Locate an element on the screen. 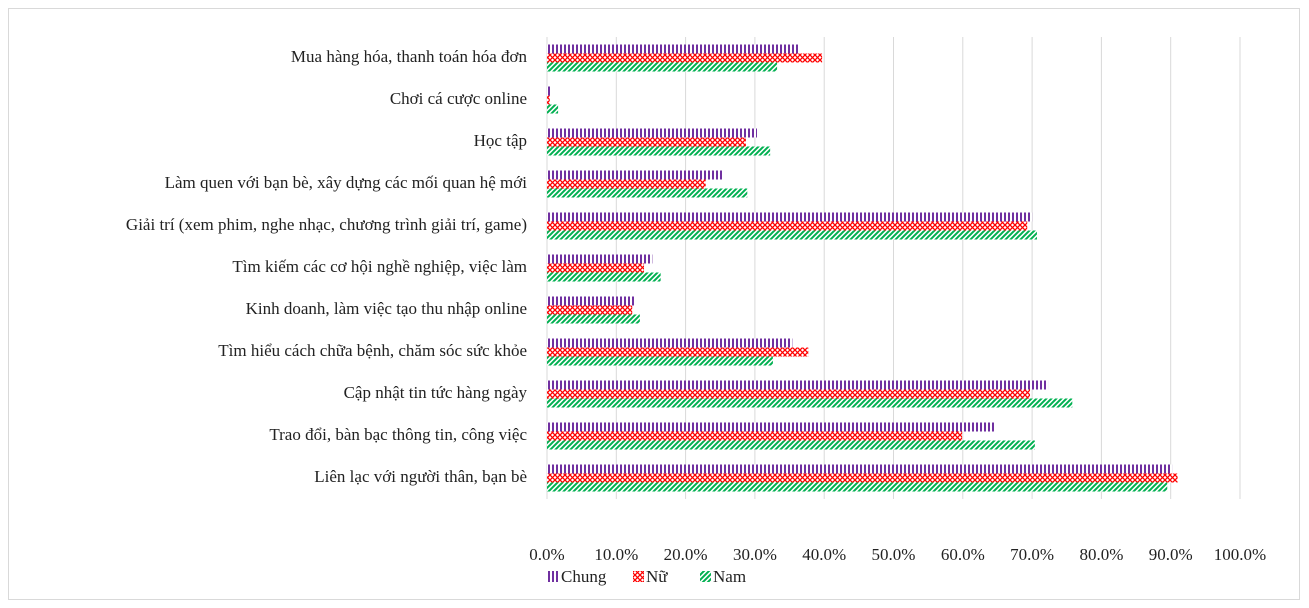  y-tick-label: Chơi cá cược online is located at coordinates (458, 98).